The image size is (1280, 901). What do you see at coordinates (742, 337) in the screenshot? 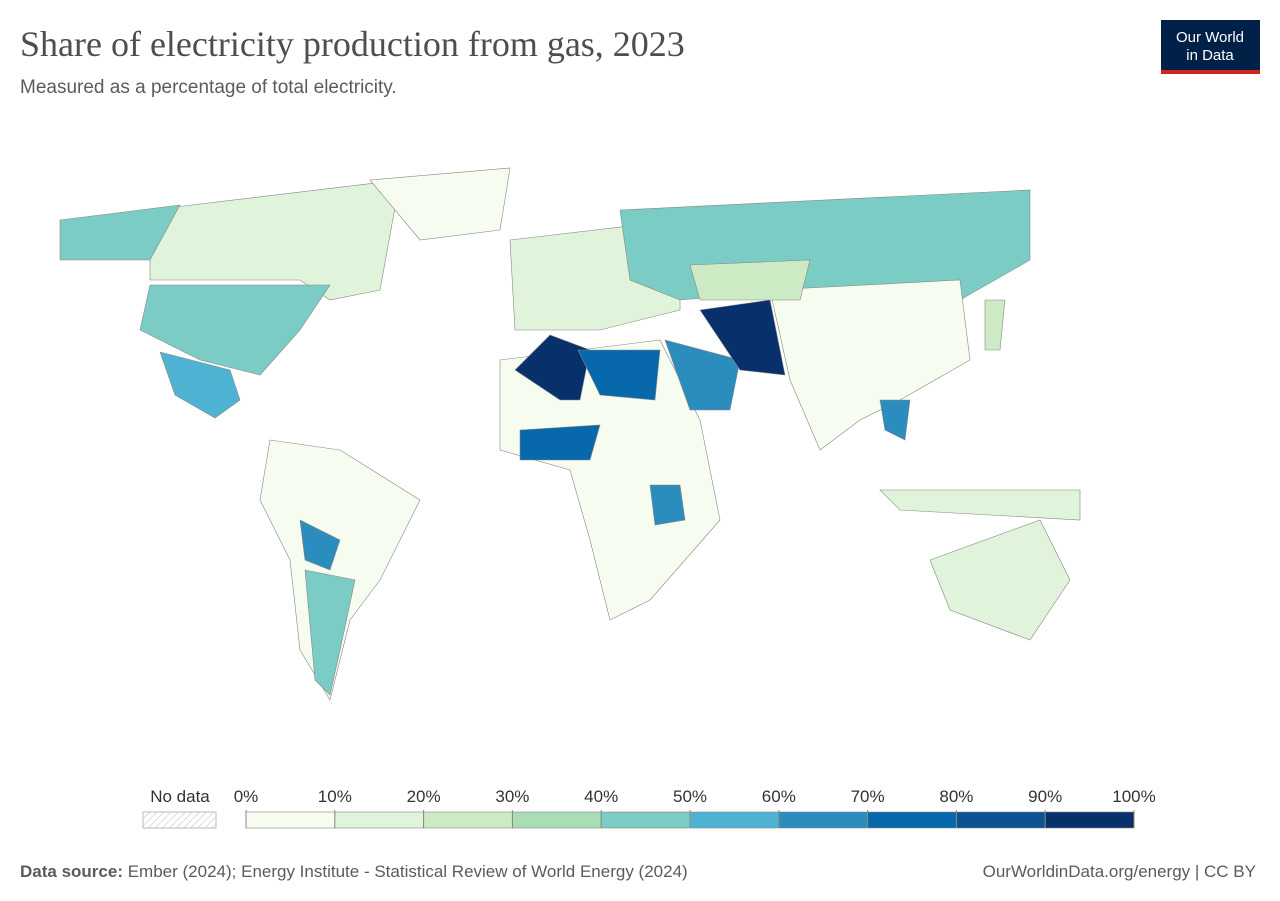
I see `iran-central-asia` at bounding box center [742, 337].